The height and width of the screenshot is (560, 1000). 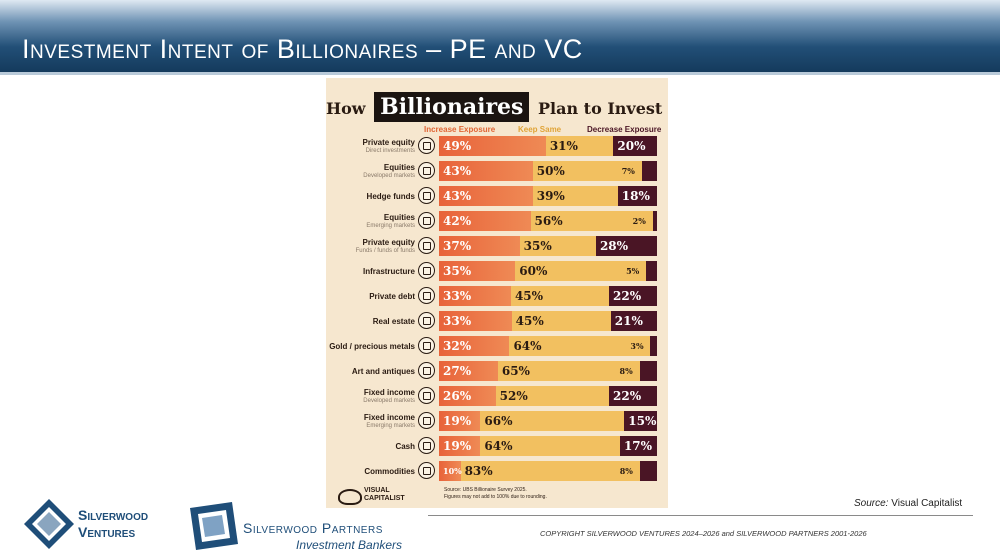 I want to click on row-label: Equities Emerging markets, so click(x=370, y=222).